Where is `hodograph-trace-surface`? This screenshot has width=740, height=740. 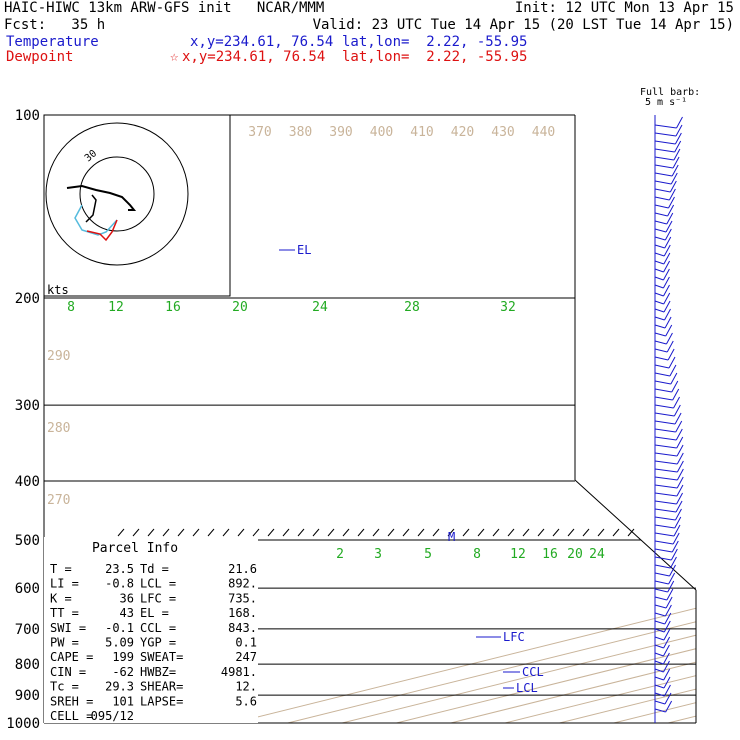
hodograph-trace-surface is located at coordinates (102, 230).